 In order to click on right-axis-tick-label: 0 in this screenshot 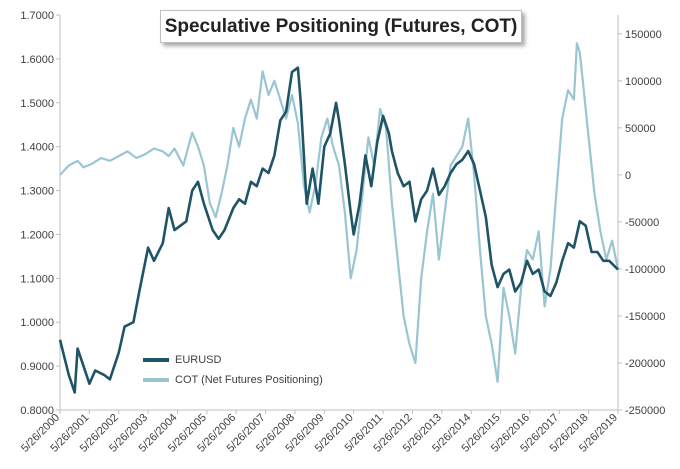, I will do `click(628, 176)`.